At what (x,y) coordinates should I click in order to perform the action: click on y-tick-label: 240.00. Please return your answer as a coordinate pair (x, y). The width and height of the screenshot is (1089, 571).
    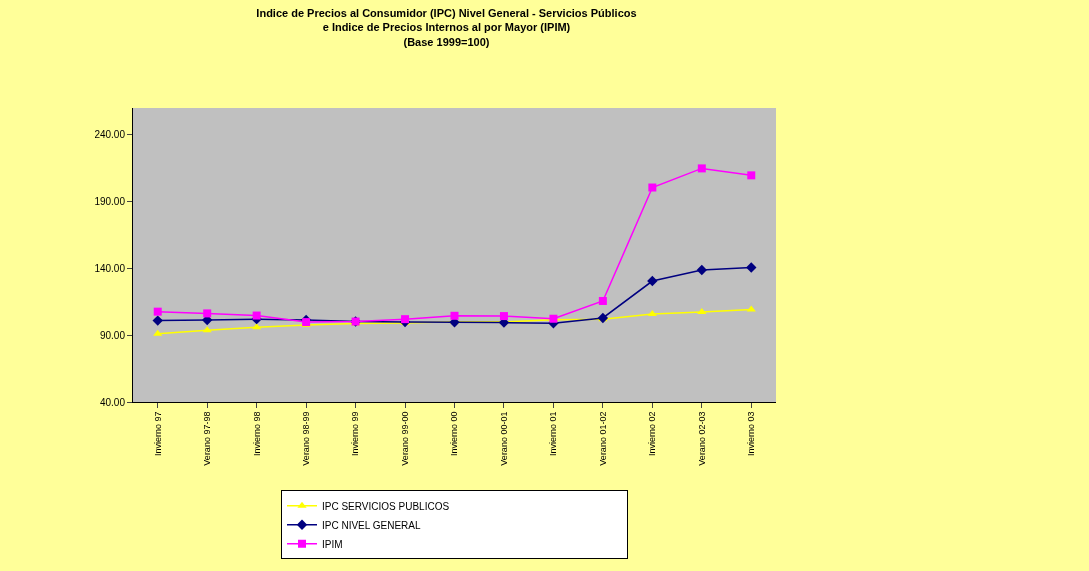
    Looking at the image, I should click on (110, 135).